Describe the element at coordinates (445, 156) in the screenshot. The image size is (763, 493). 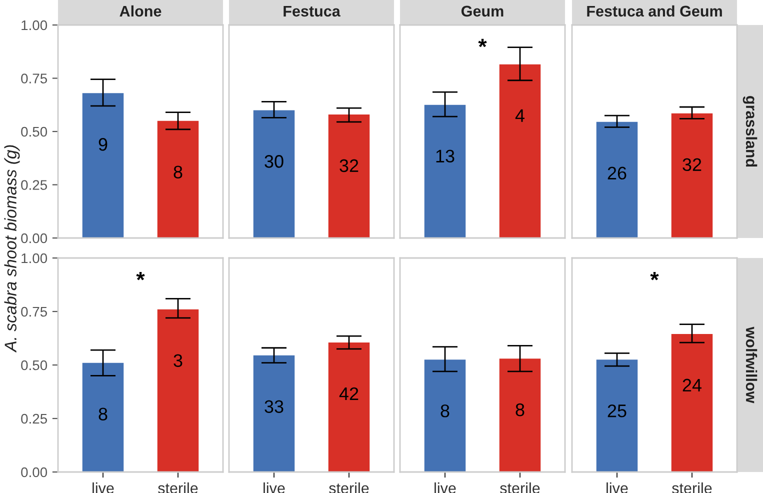
I see `annotation: 13` at that location.